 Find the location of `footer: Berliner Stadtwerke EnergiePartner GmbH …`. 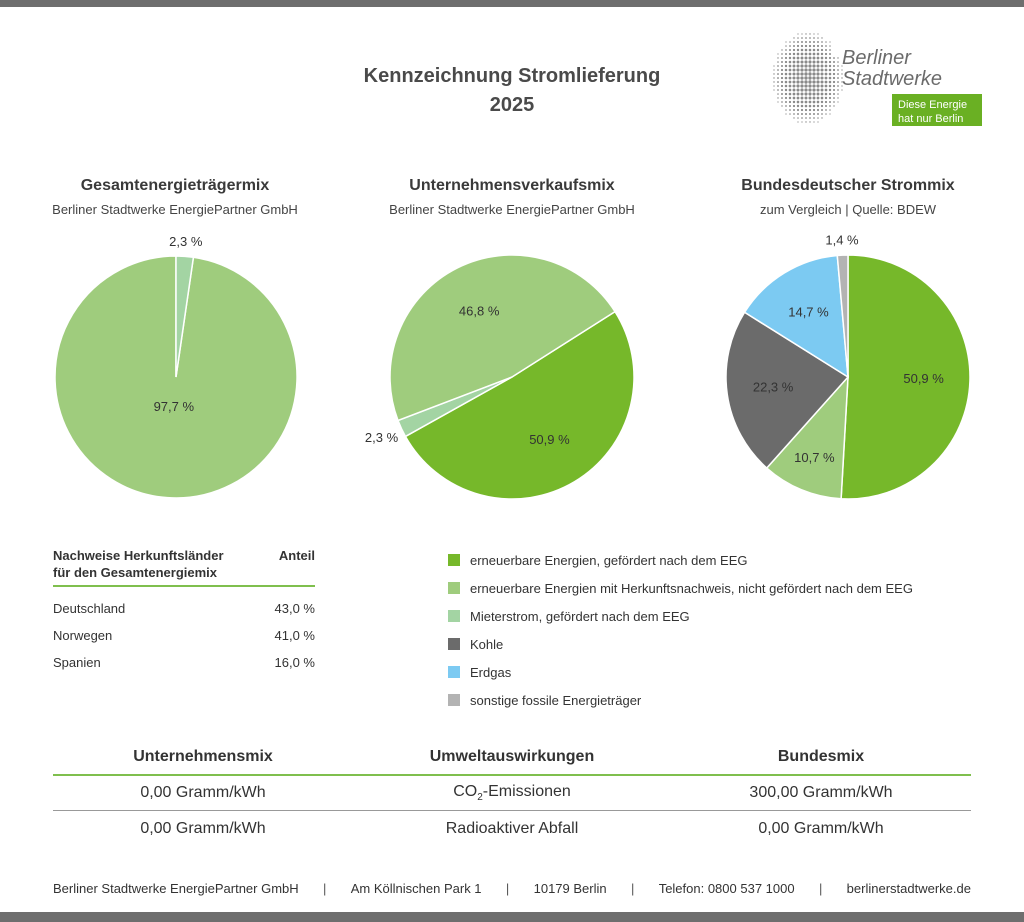

footer: Berliner Stadtwerke EnergiePartner GmbH … is located at coordinates (512, 888).